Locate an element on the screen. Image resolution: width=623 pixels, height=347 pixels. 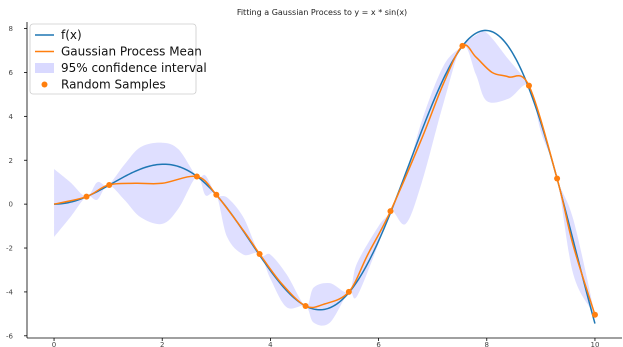
y-tick-label: -4 is located at coordinates (10, 292).